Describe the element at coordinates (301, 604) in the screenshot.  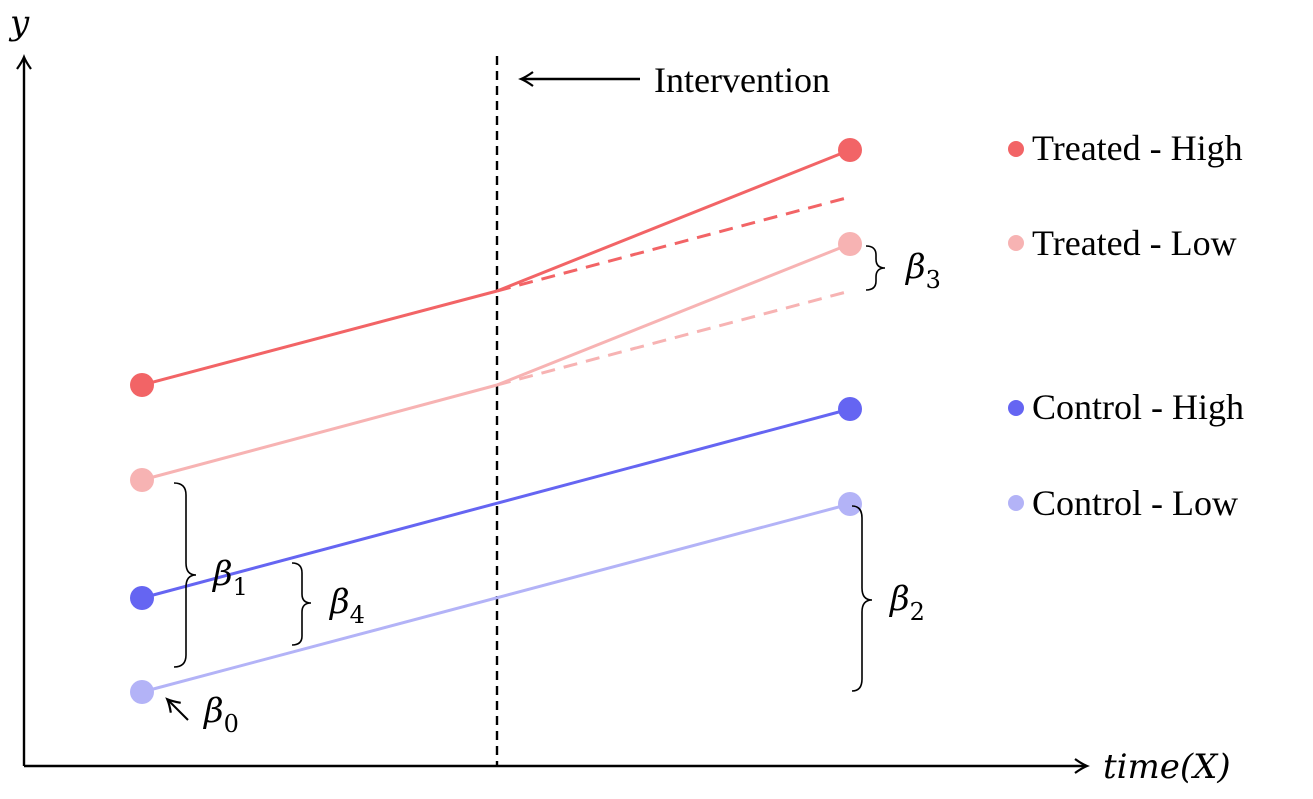
I see `beta4-brace` at that location.